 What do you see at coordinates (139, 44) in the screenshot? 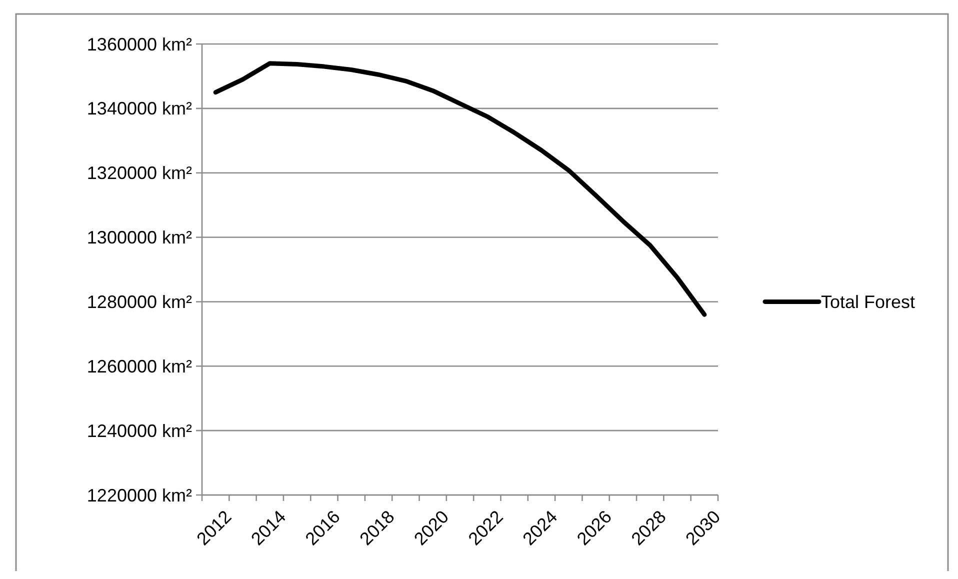
I see `y-tick-label: 1360000 km²` at bounding box center [139, 44].